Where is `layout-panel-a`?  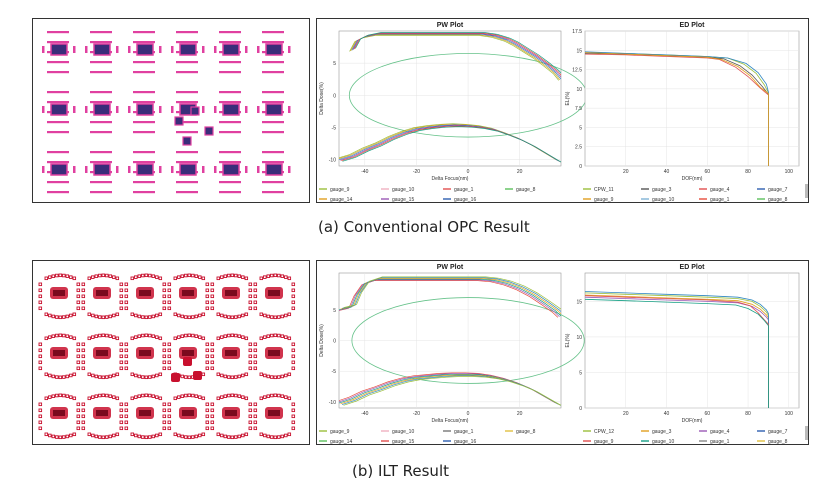
layout-panel-a is located at coordinates (171, 110).